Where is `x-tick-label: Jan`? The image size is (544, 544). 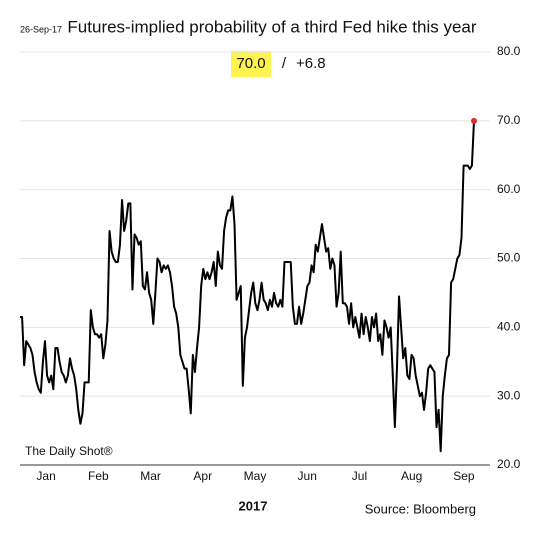
x-tick-label: Jan is located at coordinates (45, 476).